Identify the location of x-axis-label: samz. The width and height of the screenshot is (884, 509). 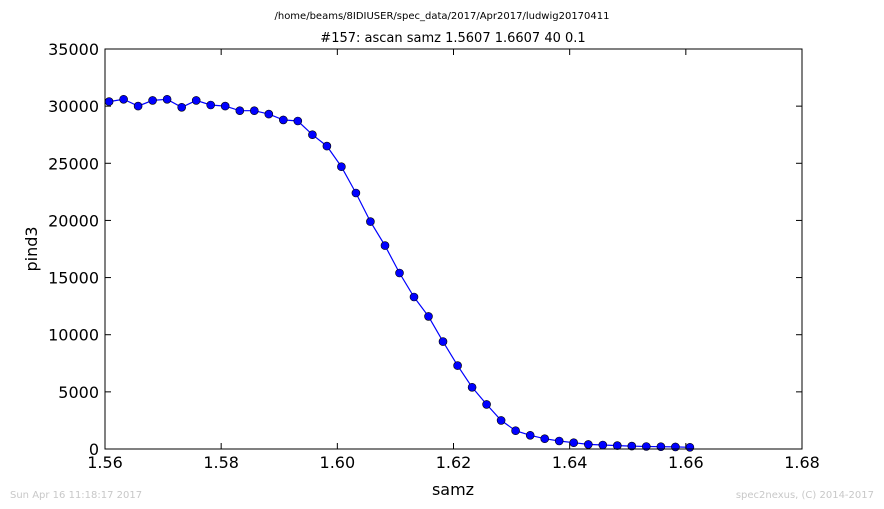
(453, 489).